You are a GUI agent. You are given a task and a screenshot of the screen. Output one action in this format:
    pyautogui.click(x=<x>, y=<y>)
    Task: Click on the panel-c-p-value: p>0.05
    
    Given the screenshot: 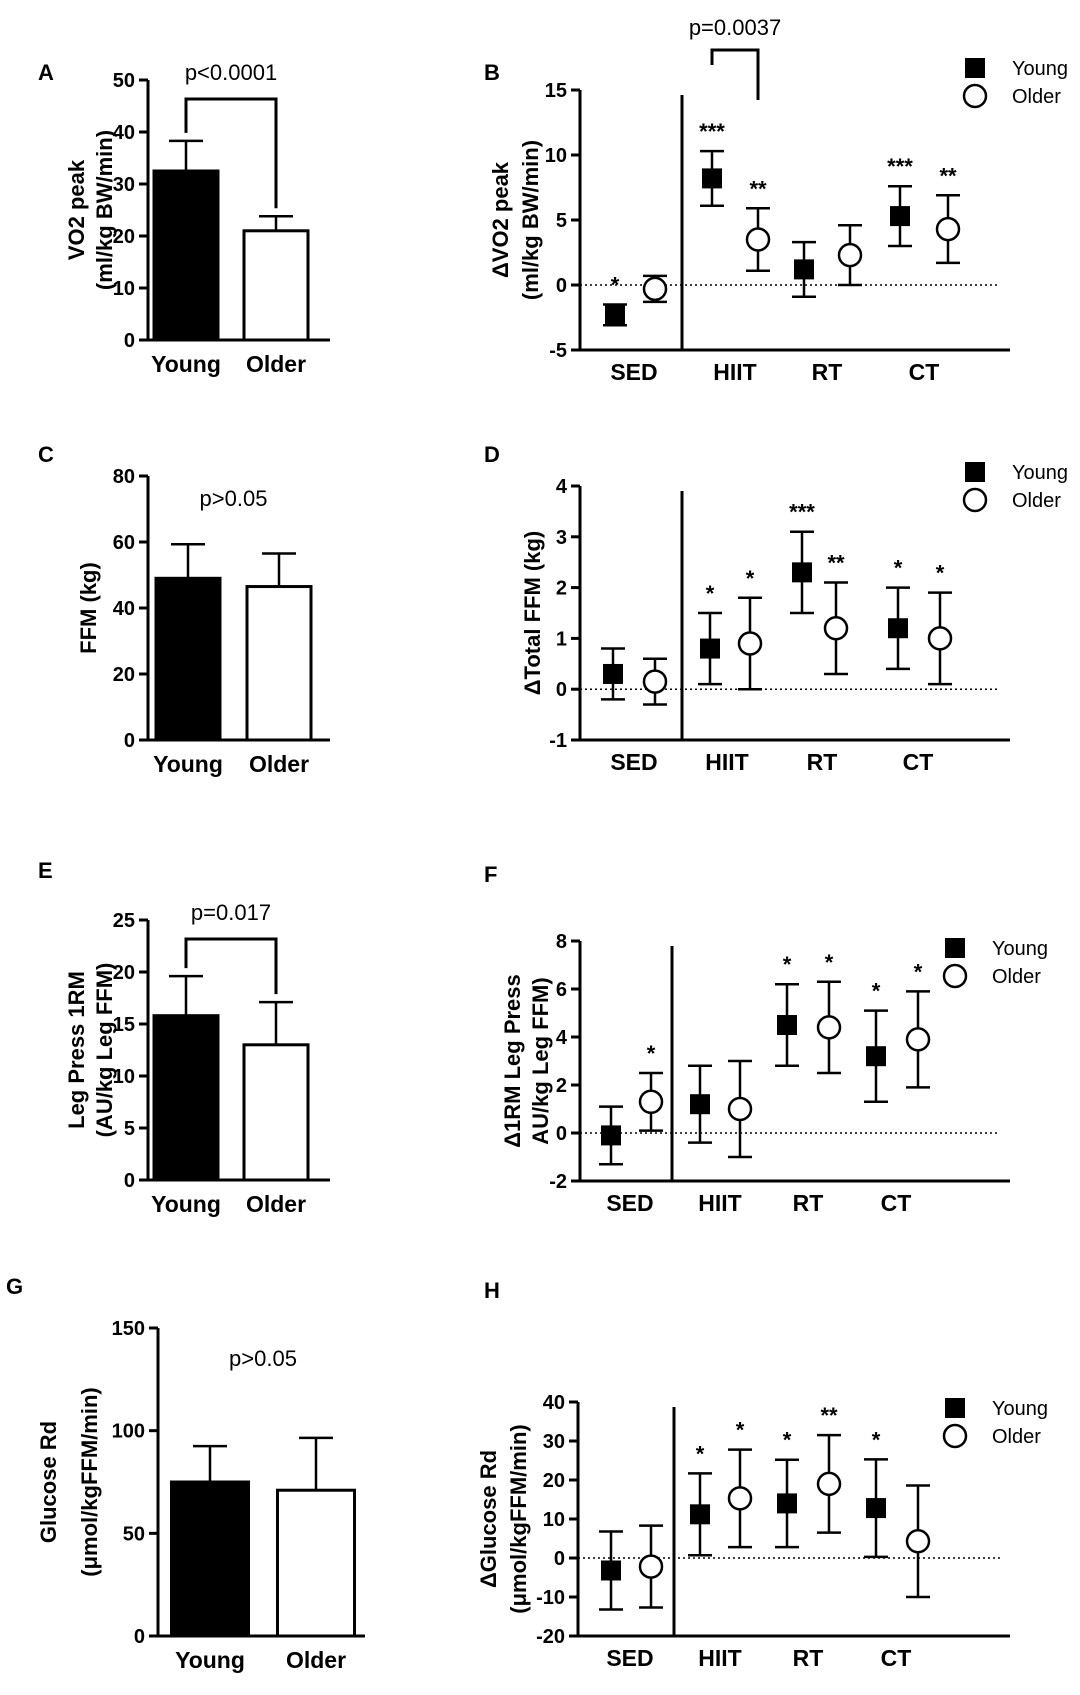 What is the action you would take?
    pyautogui.click(x=234, y=498)
    